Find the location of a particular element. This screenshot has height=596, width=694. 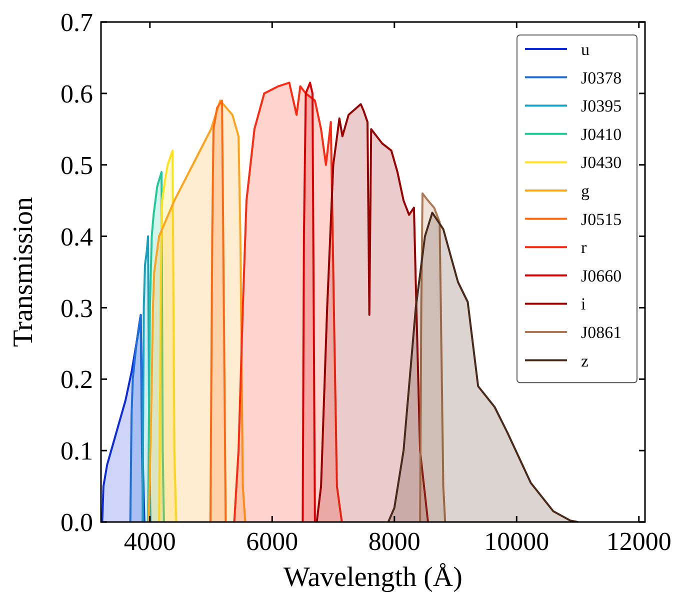

legend-label: r is located at coordinates (584, 248).